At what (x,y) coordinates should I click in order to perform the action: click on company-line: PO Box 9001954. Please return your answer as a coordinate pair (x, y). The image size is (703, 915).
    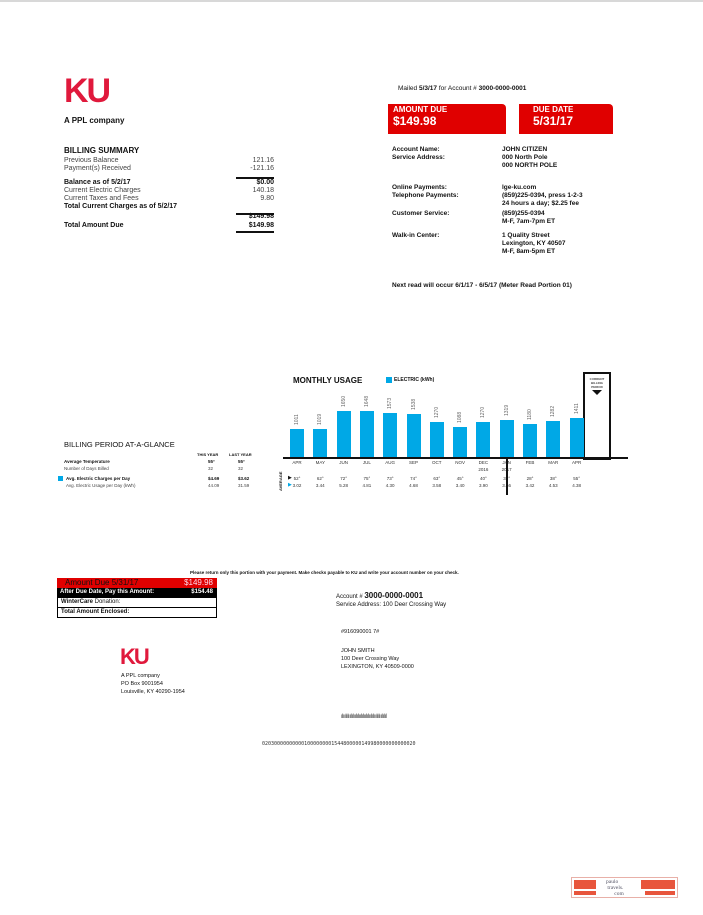
    Looking at the image, I should click on (142, 684).